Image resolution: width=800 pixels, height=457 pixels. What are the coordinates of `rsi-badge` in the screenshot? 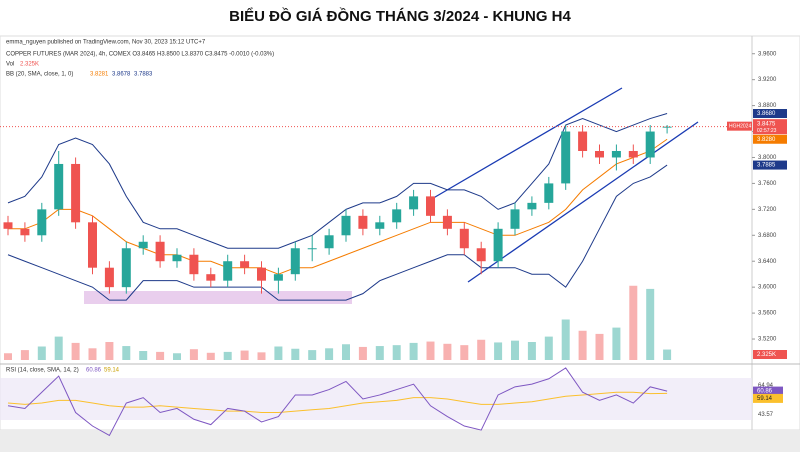 It's located at (768, 391).